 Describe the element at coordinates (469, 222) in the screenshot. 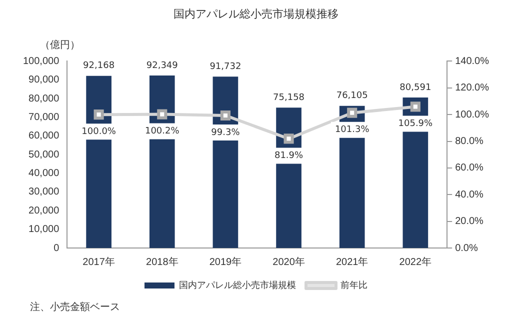

I see `y2-tick-label: 20.0%` at that location.